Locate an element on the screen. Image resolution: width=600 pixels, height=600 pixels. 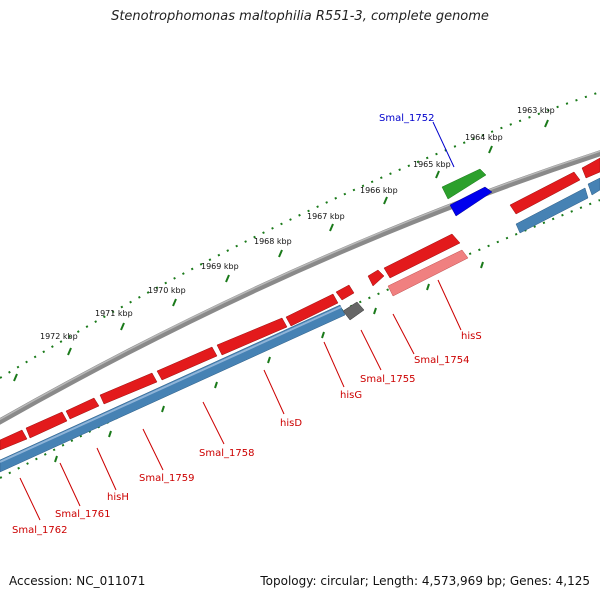
kbp-label: 1963 kbp is located at coordinates (536, 110).